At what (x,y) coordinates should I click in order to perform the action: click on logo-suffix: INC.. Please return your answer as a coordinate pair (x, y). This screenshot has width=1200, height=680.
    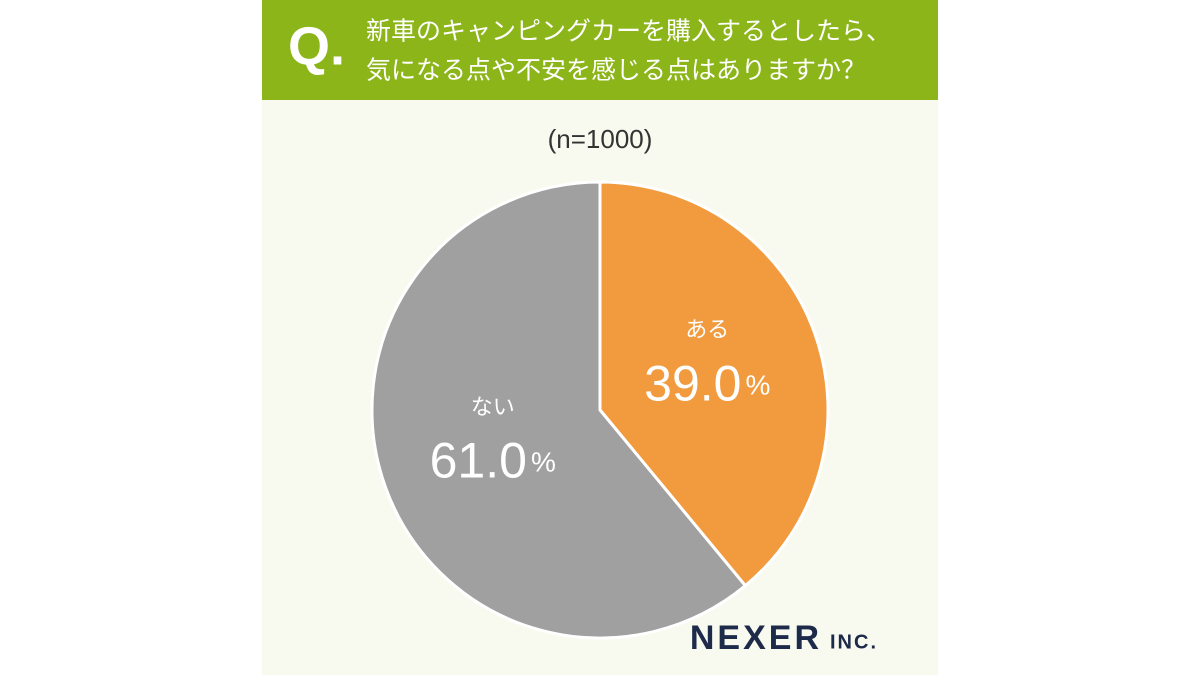
    Looking at the image, I should click on (854, 642).